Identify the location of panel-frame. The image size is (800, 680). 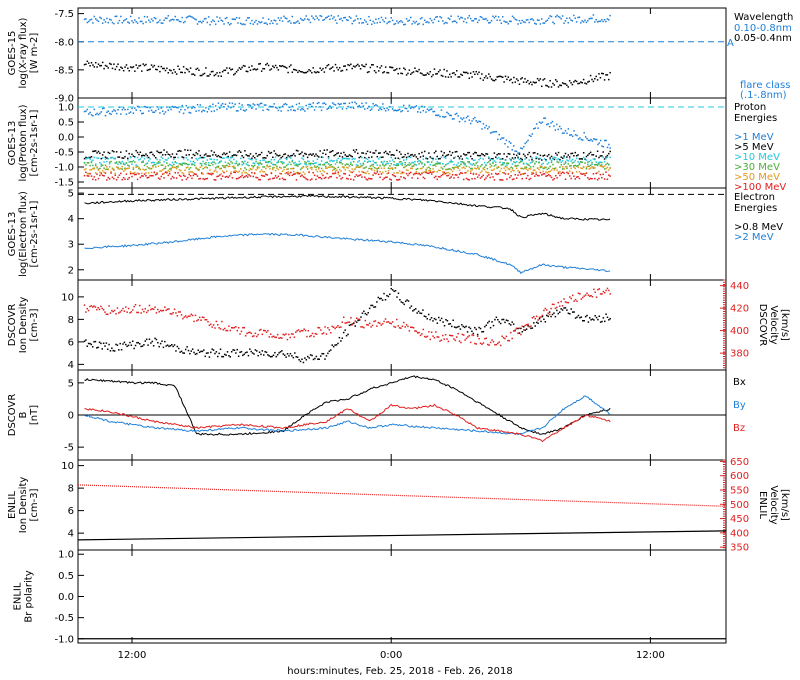
(402, 143).